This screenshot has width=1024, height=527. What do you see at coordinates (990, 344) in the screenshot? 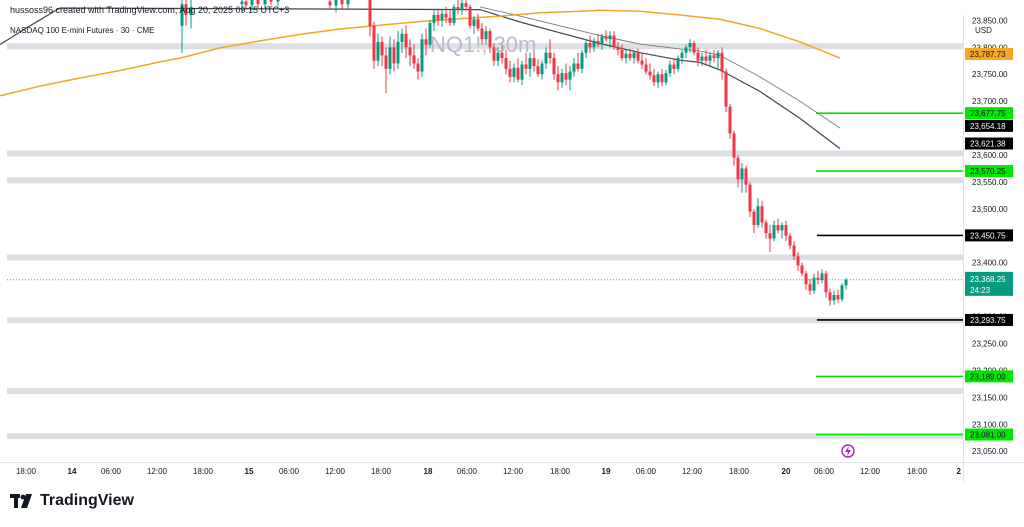
I see `price-tick-label: 23,250.00` at bounding box center [990, 344].